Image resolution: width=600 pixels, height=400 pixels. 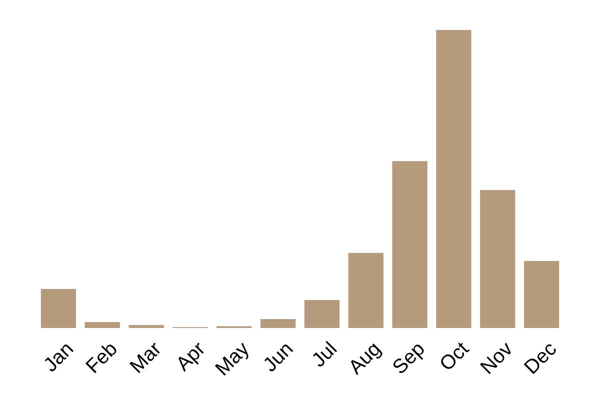 I want to click on x-tick-label: Aug, so click(x=365, y=358).